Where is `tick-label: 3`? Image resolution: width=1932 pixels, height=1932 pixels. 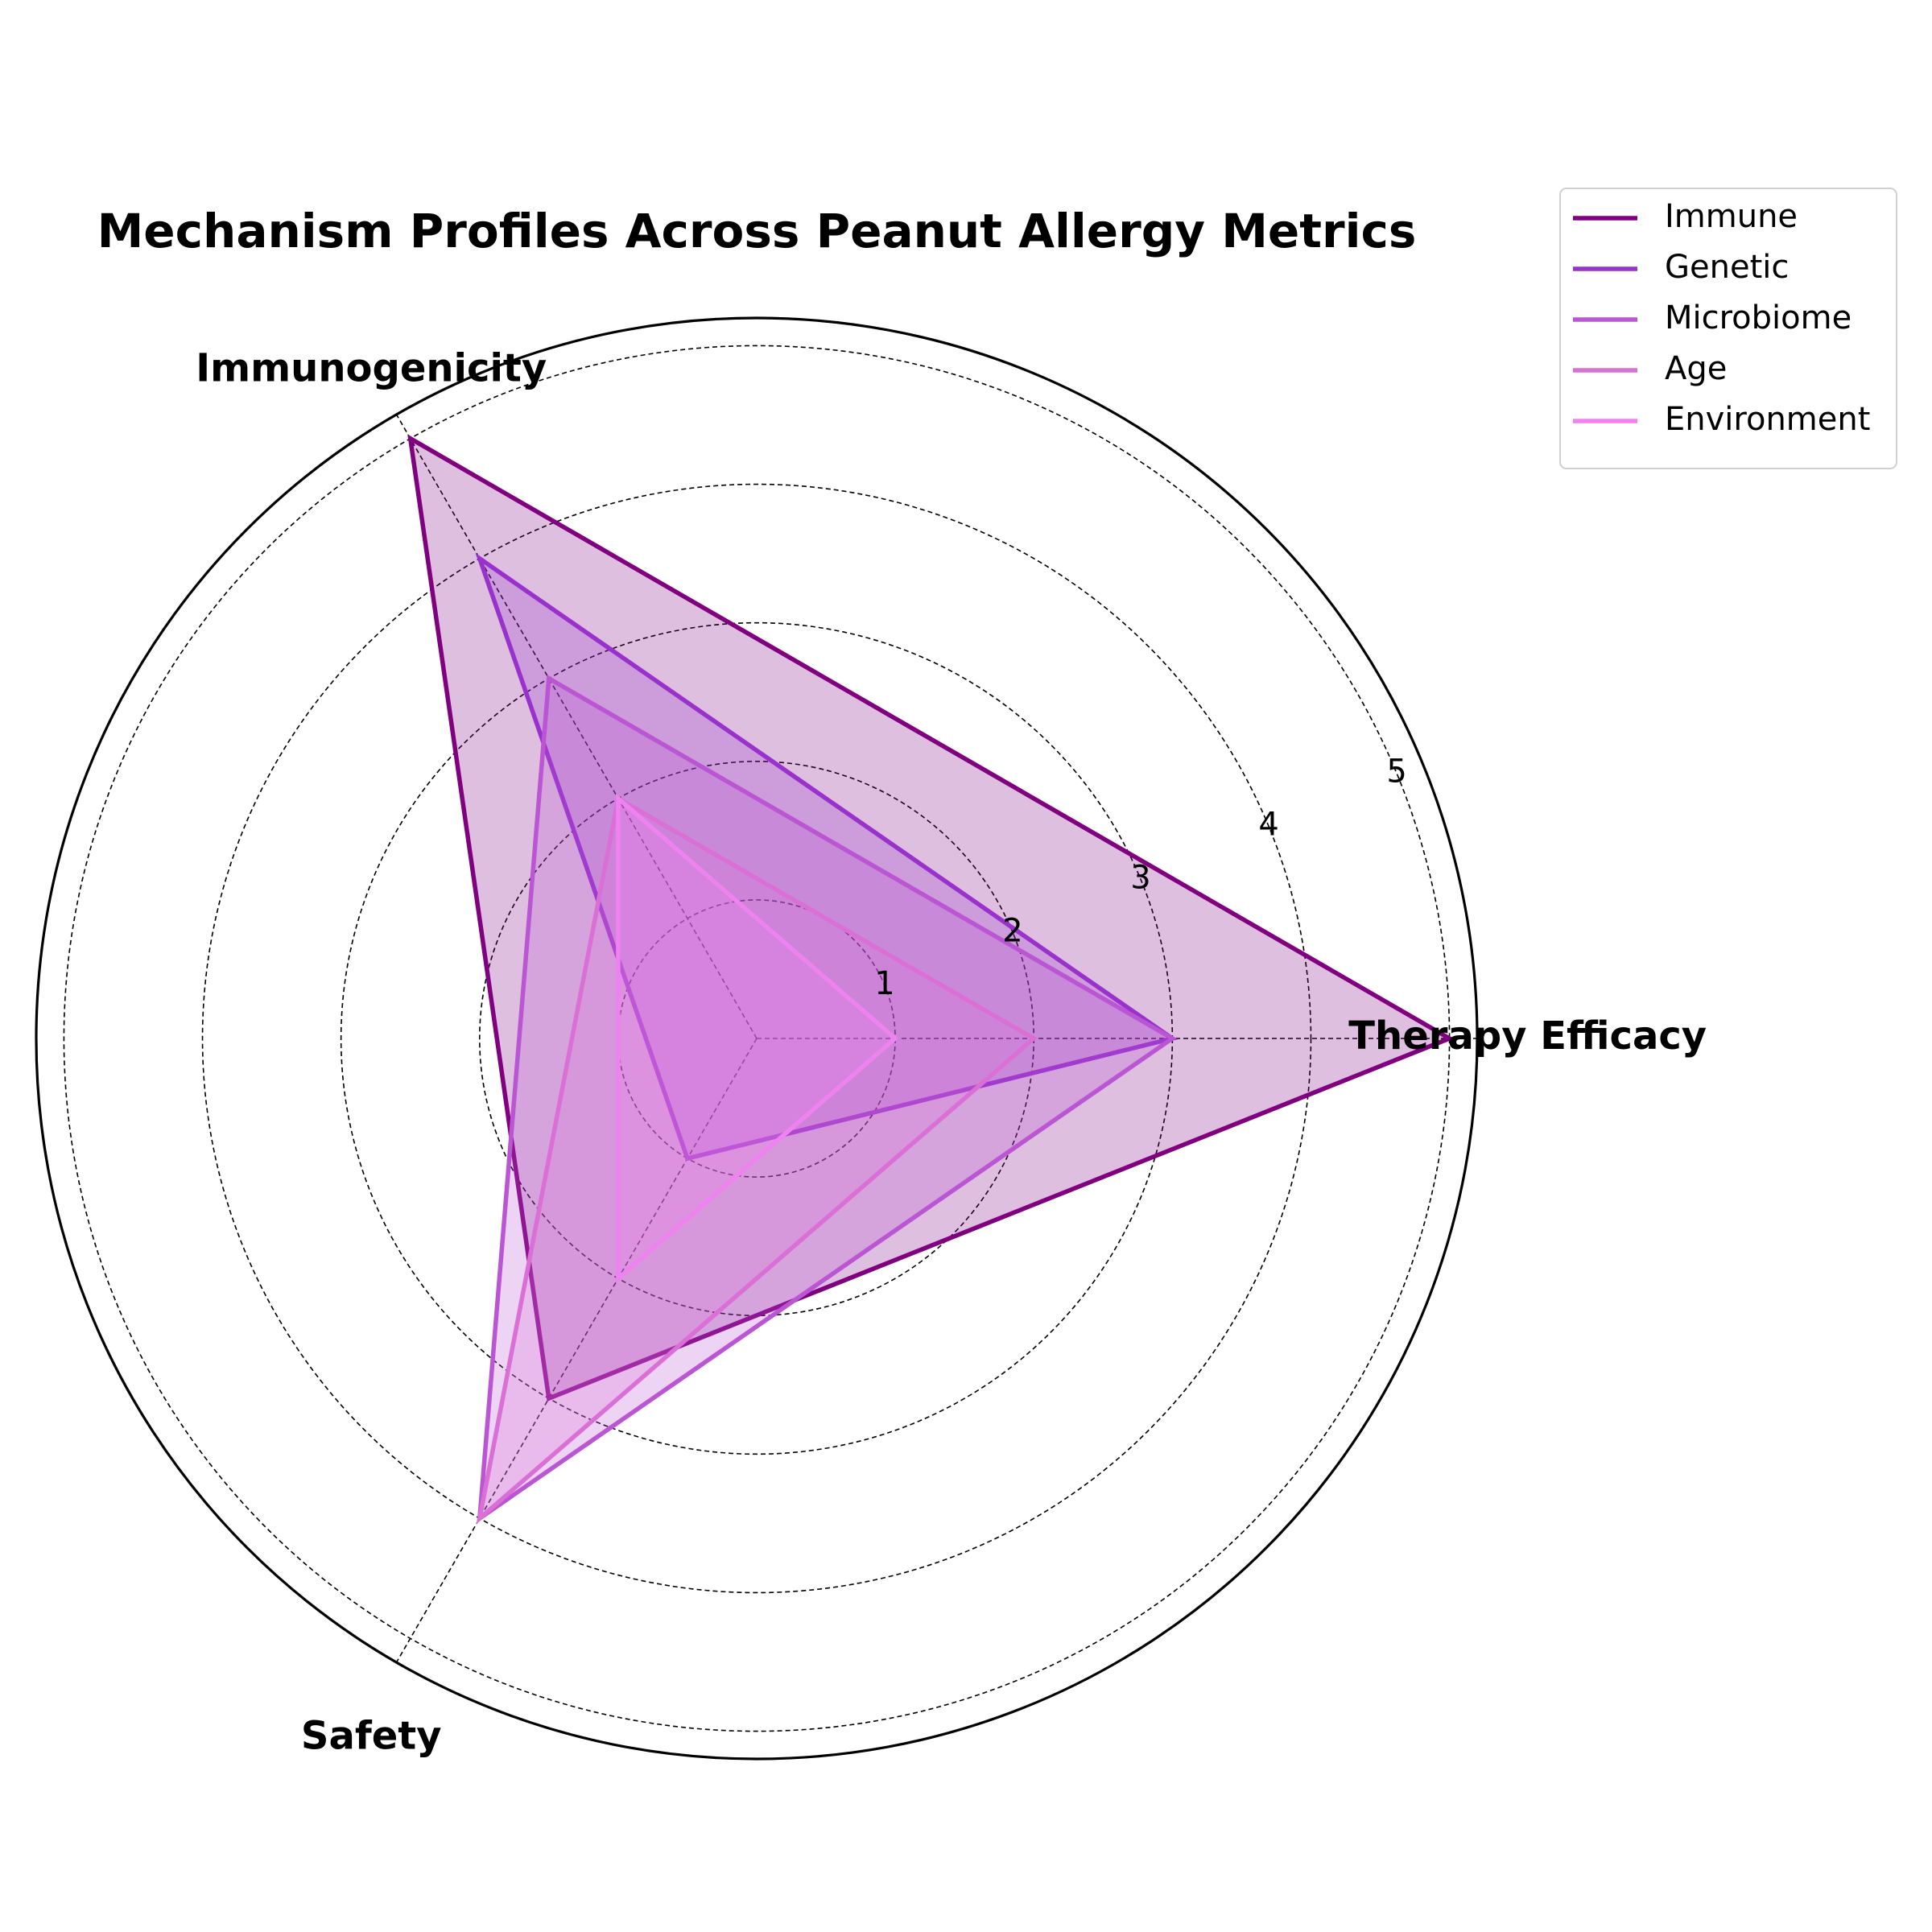
tick-label: 3 is located at coordinates (1140, 877).